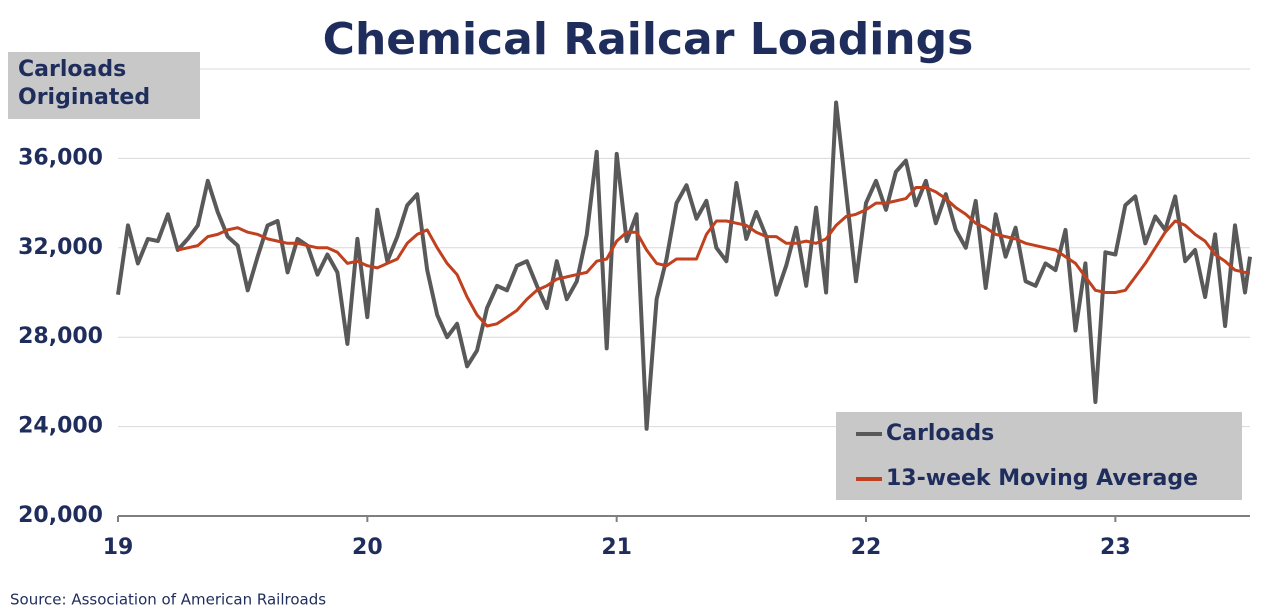 This screenshot has width=1265, height=612. Describe the element at coordinates (60, 426) in the screenshot. I see `y-tick-label: 24,000` at that location.